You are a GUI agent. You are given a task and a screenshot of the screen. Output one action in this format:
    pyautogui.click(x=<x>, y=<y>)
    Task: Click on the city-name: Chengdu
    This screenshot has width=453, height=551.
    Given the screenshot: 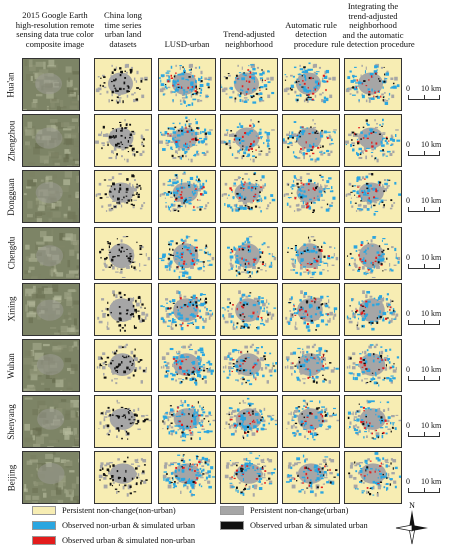 What is the action you would take?
    pyautogui.click(x=11, y=253)
    